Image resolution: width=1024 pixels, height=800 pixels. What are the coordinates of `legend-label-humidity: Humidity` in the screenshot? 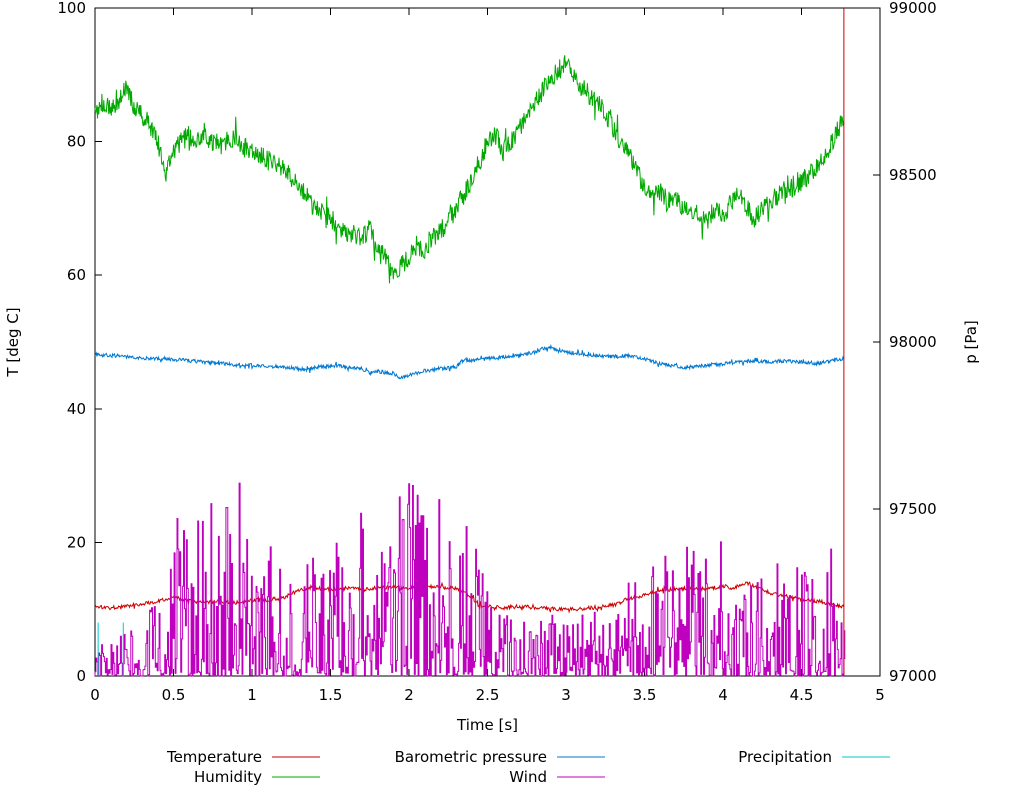 It's located at (228, 777).